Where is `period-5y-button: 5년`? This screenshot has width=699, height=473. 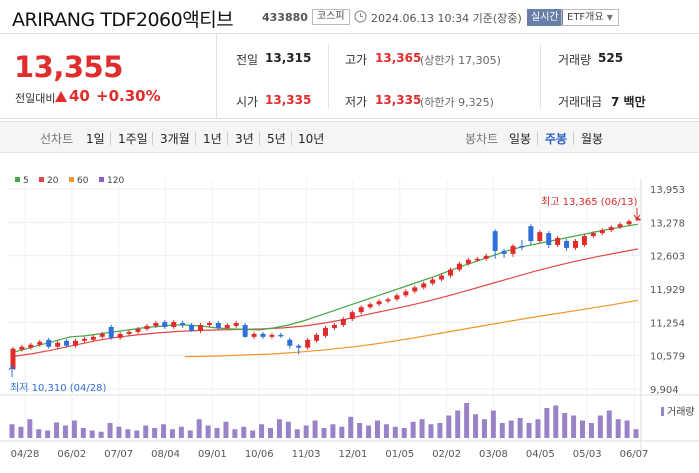
period-5y-button: 5년 is located at coordinates (276, 139).